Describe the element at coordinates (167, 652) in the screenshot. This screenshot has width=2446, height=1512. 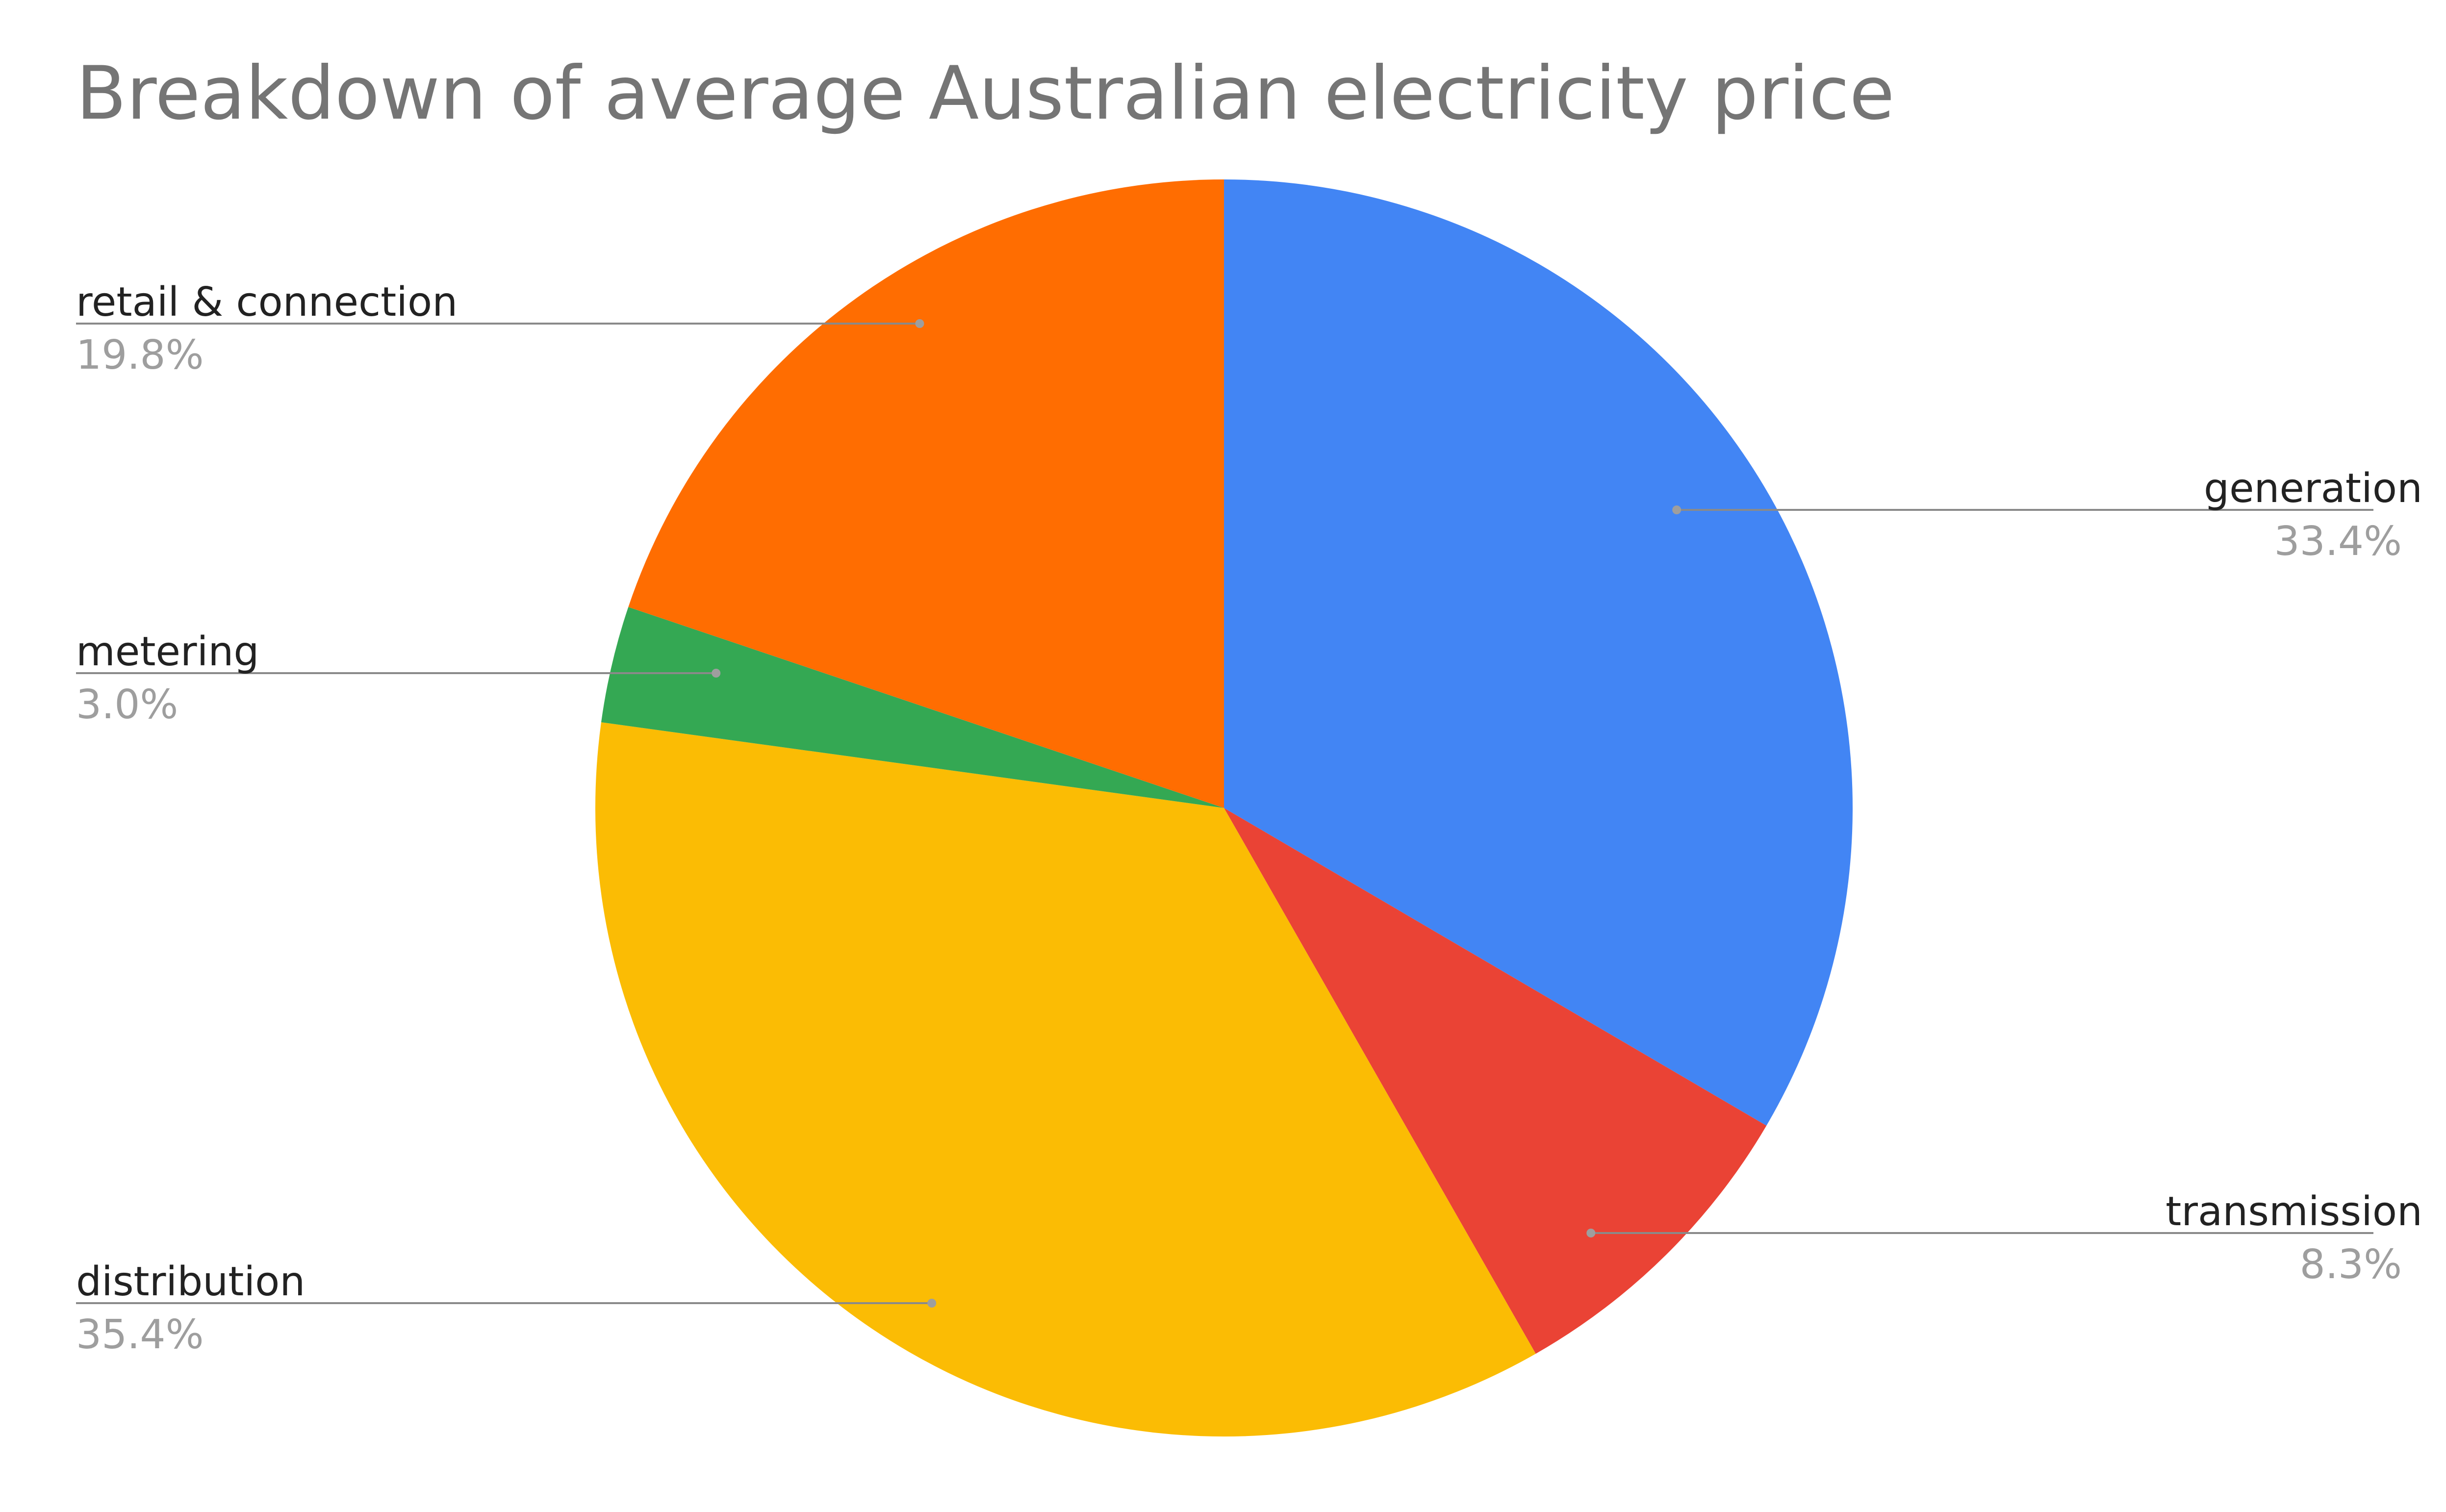
I see `slice-label-metering: metering` at that location.